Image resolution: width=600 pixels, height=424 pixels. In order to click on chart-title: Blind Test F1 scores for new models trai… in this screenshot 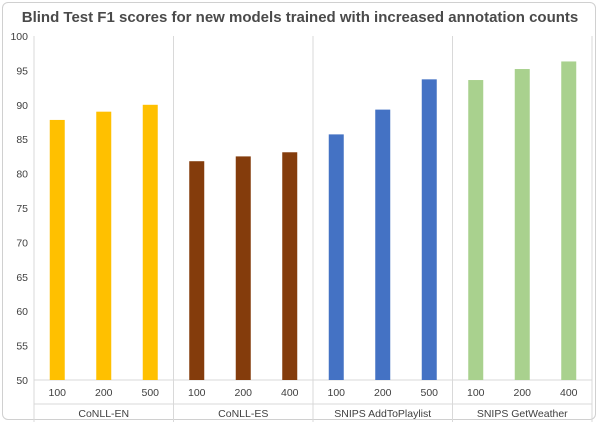, I will do `click(300, 17)`.